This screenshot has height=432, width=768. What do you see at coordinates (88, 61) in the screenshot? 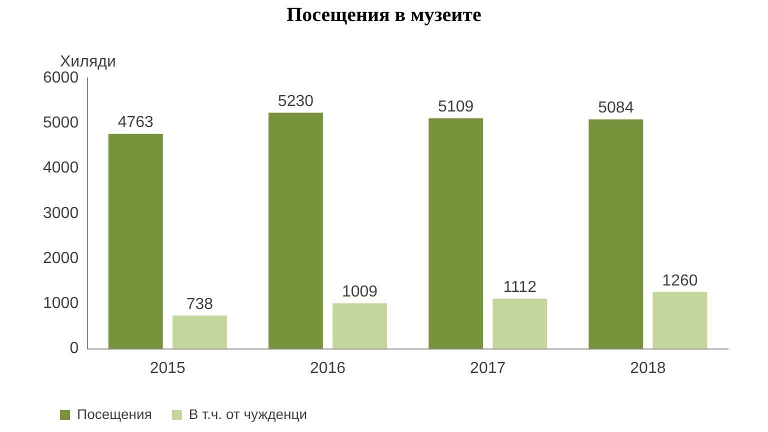
I see `y-axis-title: Хиляди` at bounding box center [88, 61].